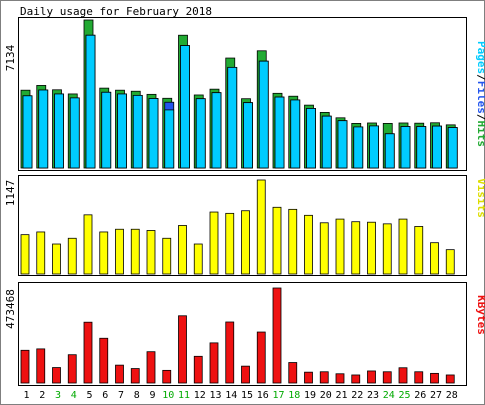  Describe the element at coordinates (200, 395) in the screenshot. I see `x-tick-label-day-12: 12` at that location.